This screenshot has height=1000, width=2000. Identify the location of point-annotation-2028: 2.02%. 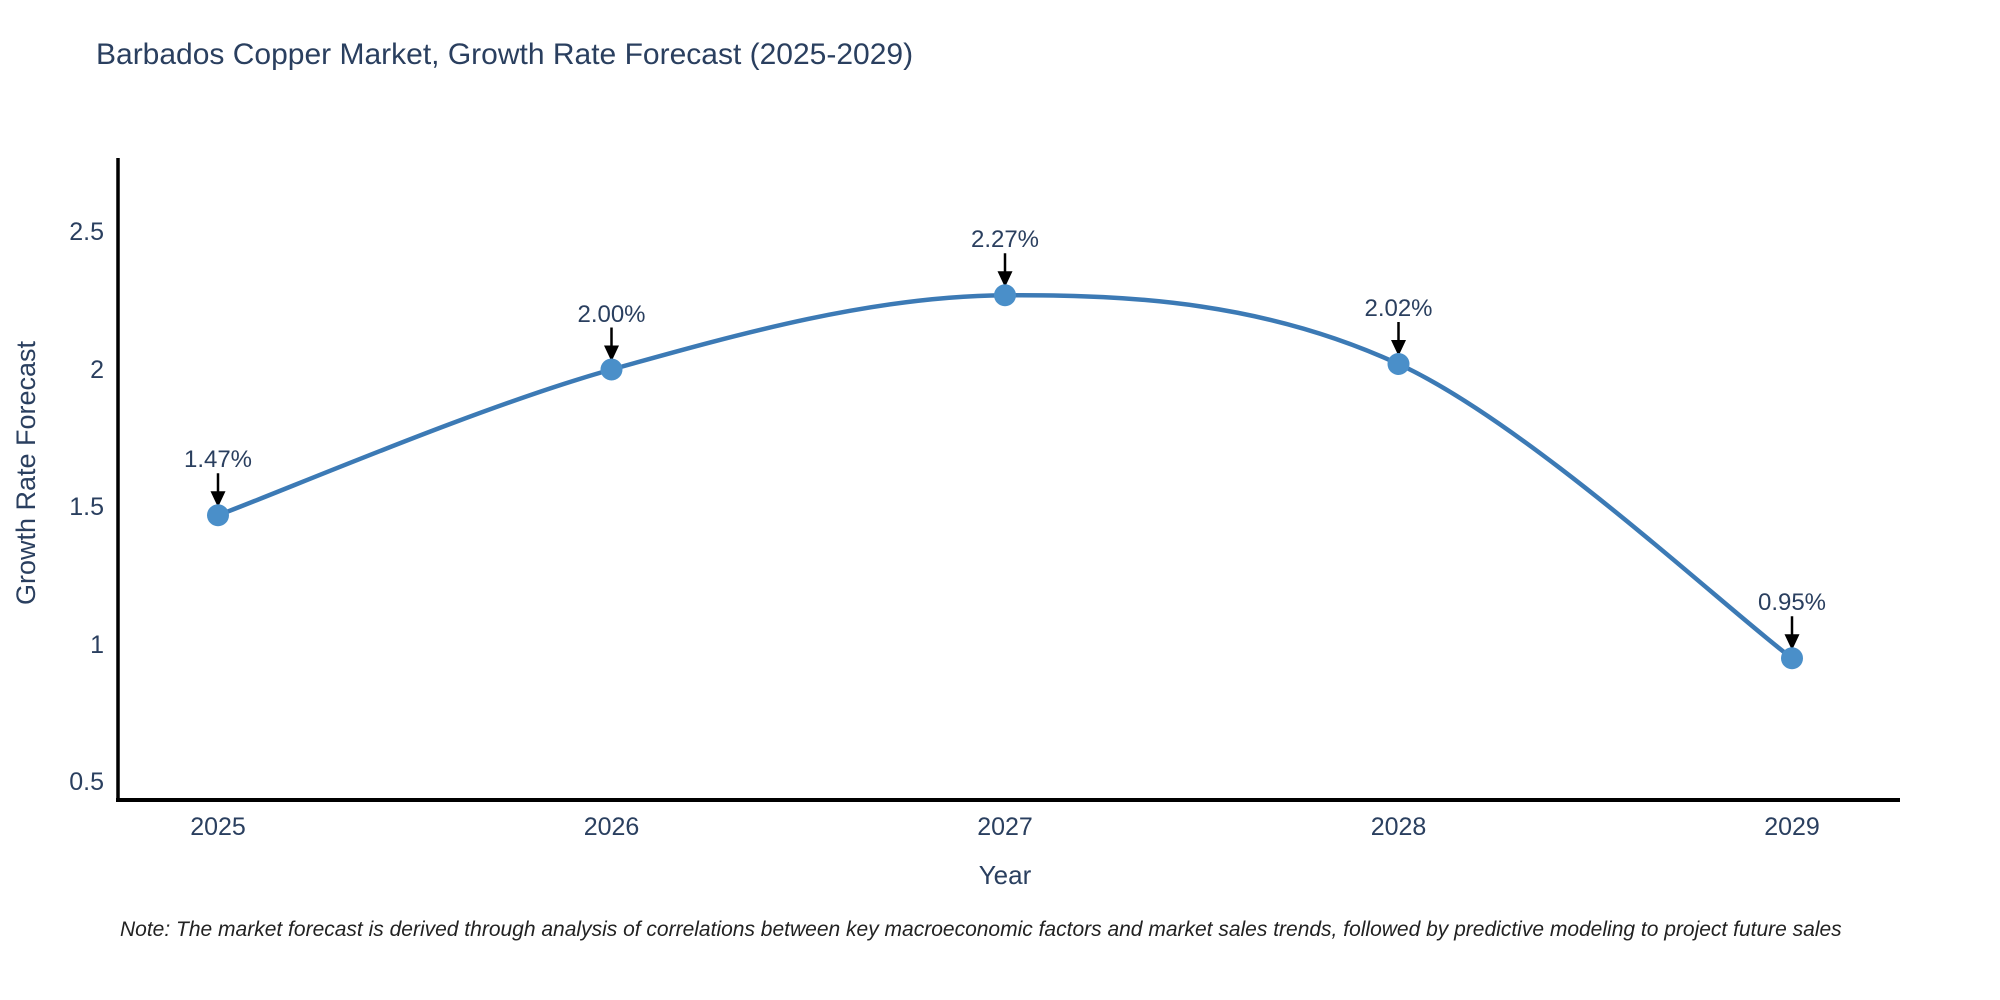
(1398, 308).